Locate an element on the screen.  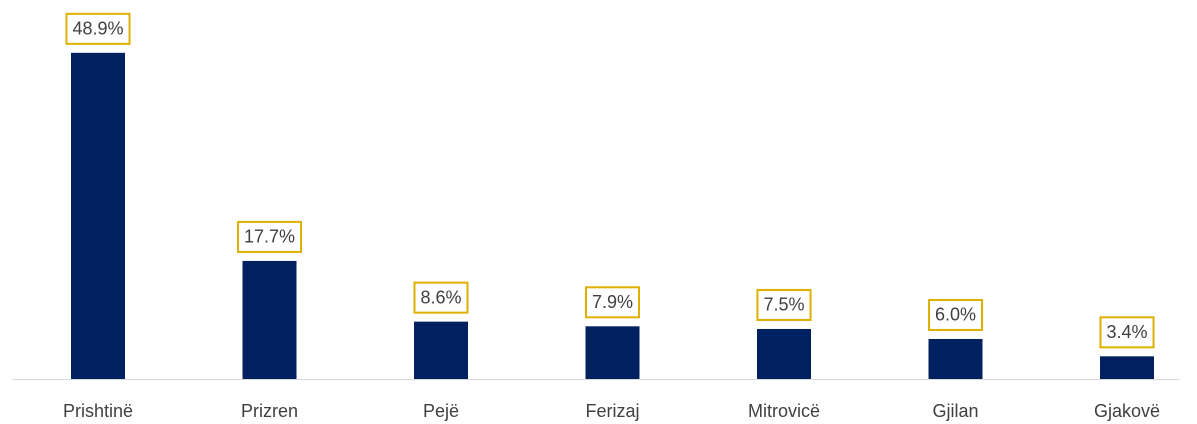
data-label: 17.7% is located at coordinates (269, 237).